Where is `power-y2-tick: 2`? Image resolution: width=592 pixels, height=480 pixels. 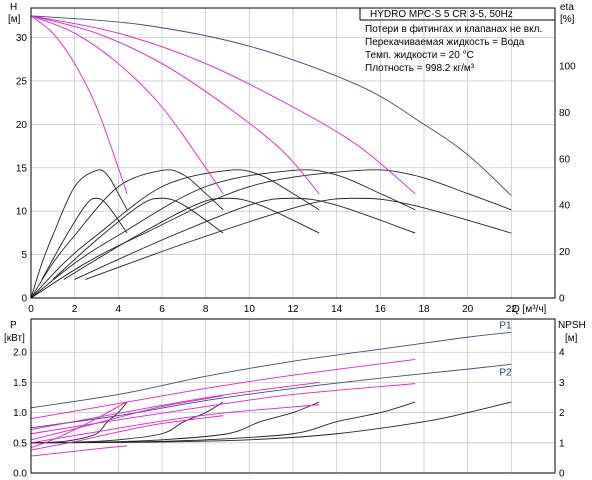
power-y2-tick: 2 is located at coordinates (562, 413).